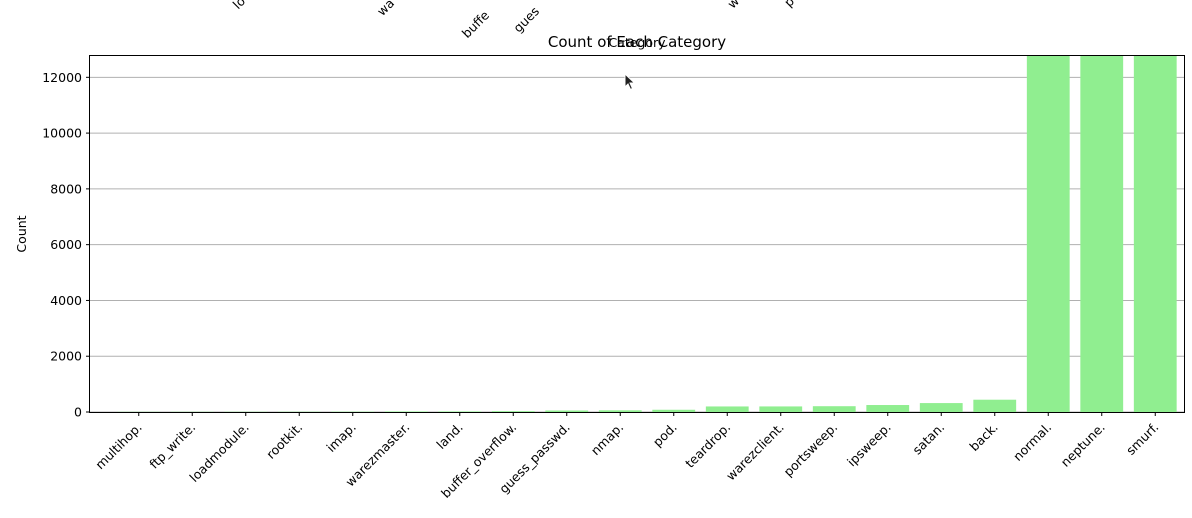 This screenshot has height=518, width=1192. I want to click on ghost-label: lo, so click(239, 6).